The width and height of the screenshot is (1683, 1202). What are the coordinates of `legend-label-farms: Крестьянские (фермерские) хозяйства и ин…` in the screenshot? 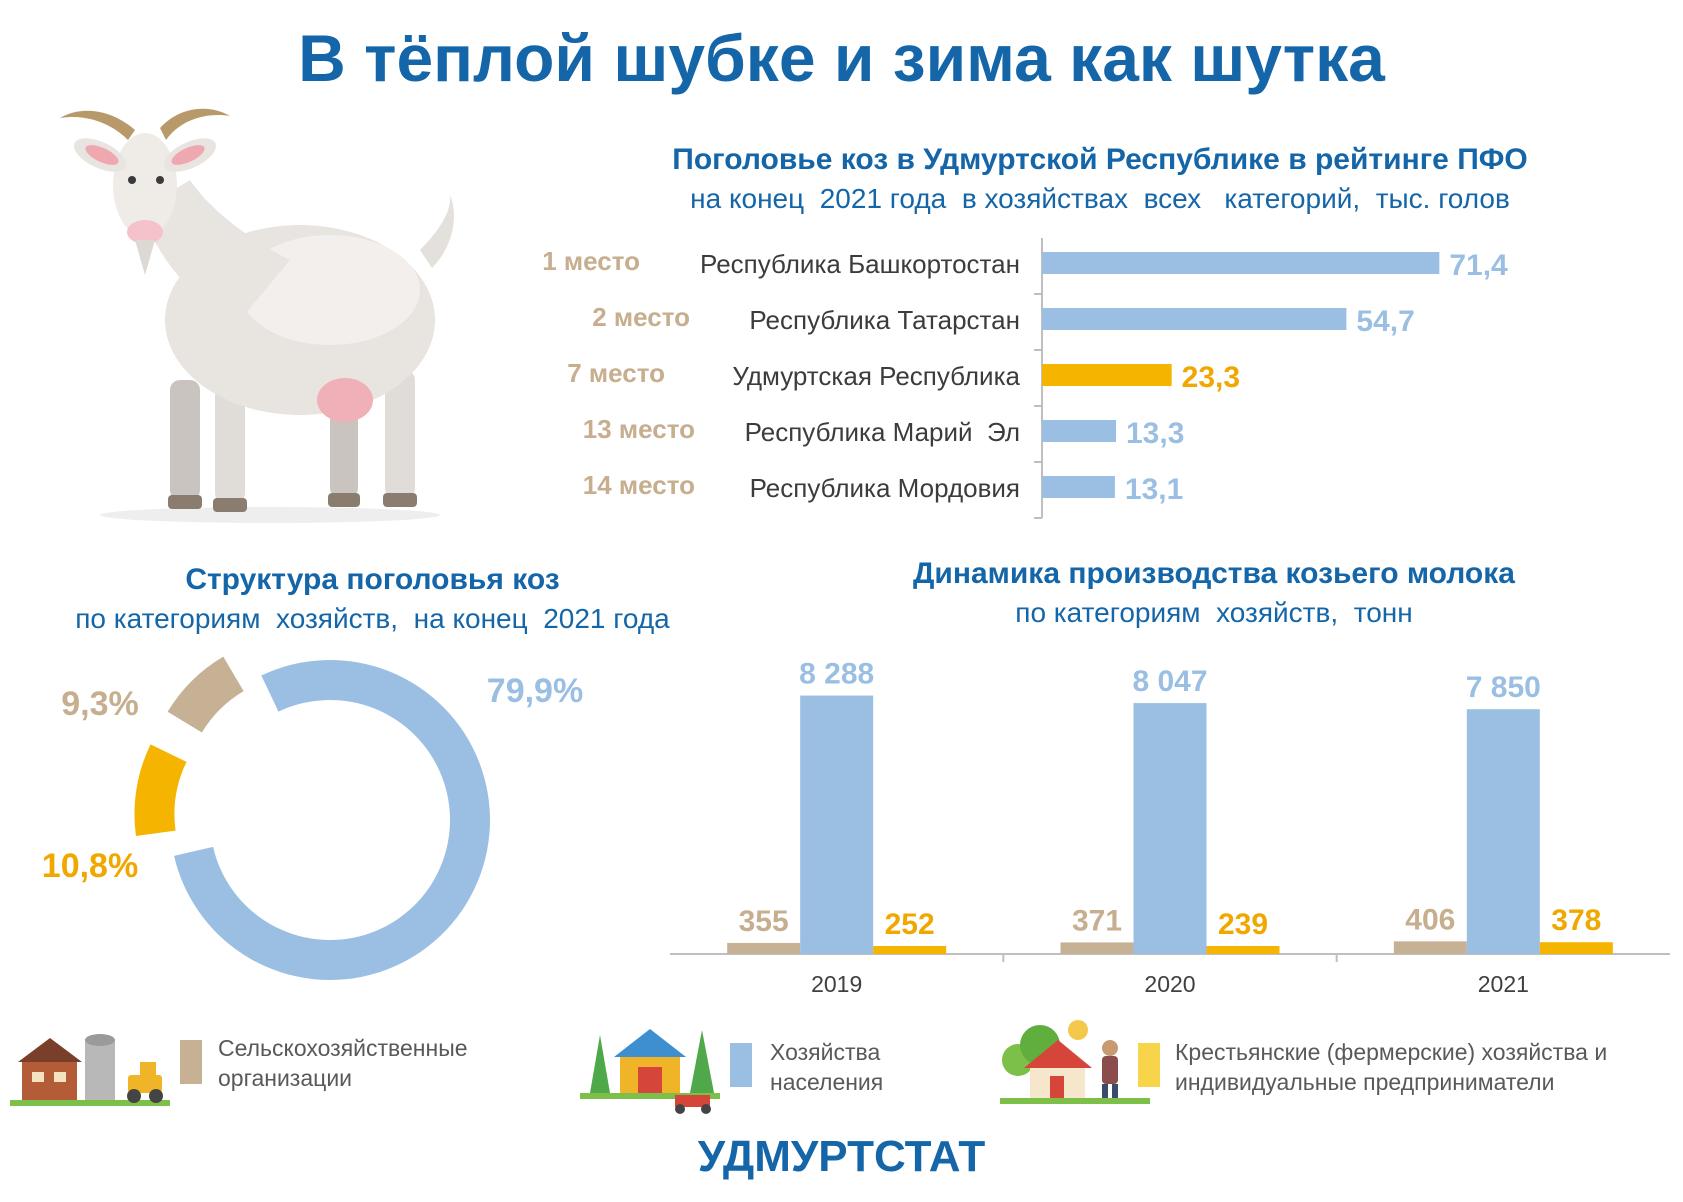 It's located at (1391, 1067).